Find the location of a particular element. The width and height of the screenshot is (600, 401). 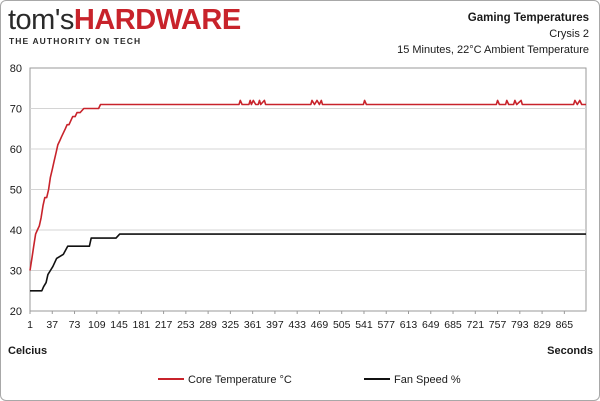

x-tick-label: 541 is located at coordinates (364, 325).